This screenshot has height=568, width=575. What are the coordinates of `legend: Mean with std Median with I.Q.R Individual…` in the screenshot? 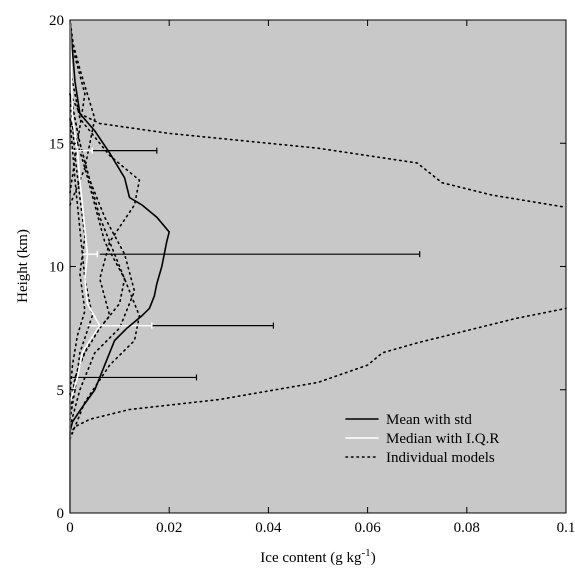 It's located at (422, 439).